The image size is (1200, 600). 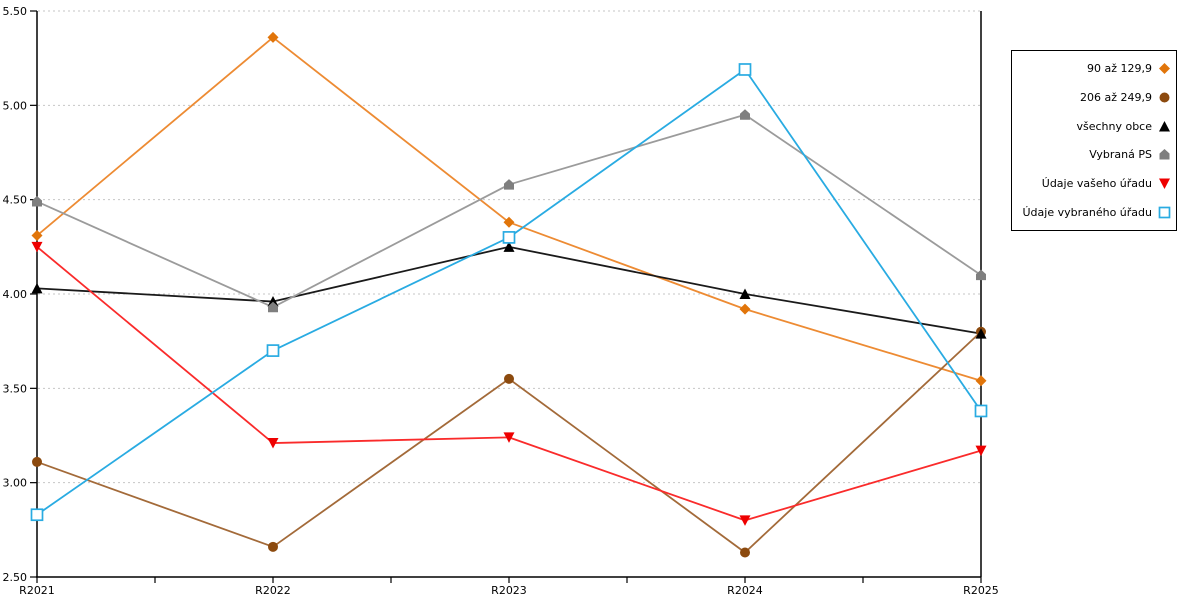 I want to click on legend-marker-square-open-icon, so click(x=1164, y=212).